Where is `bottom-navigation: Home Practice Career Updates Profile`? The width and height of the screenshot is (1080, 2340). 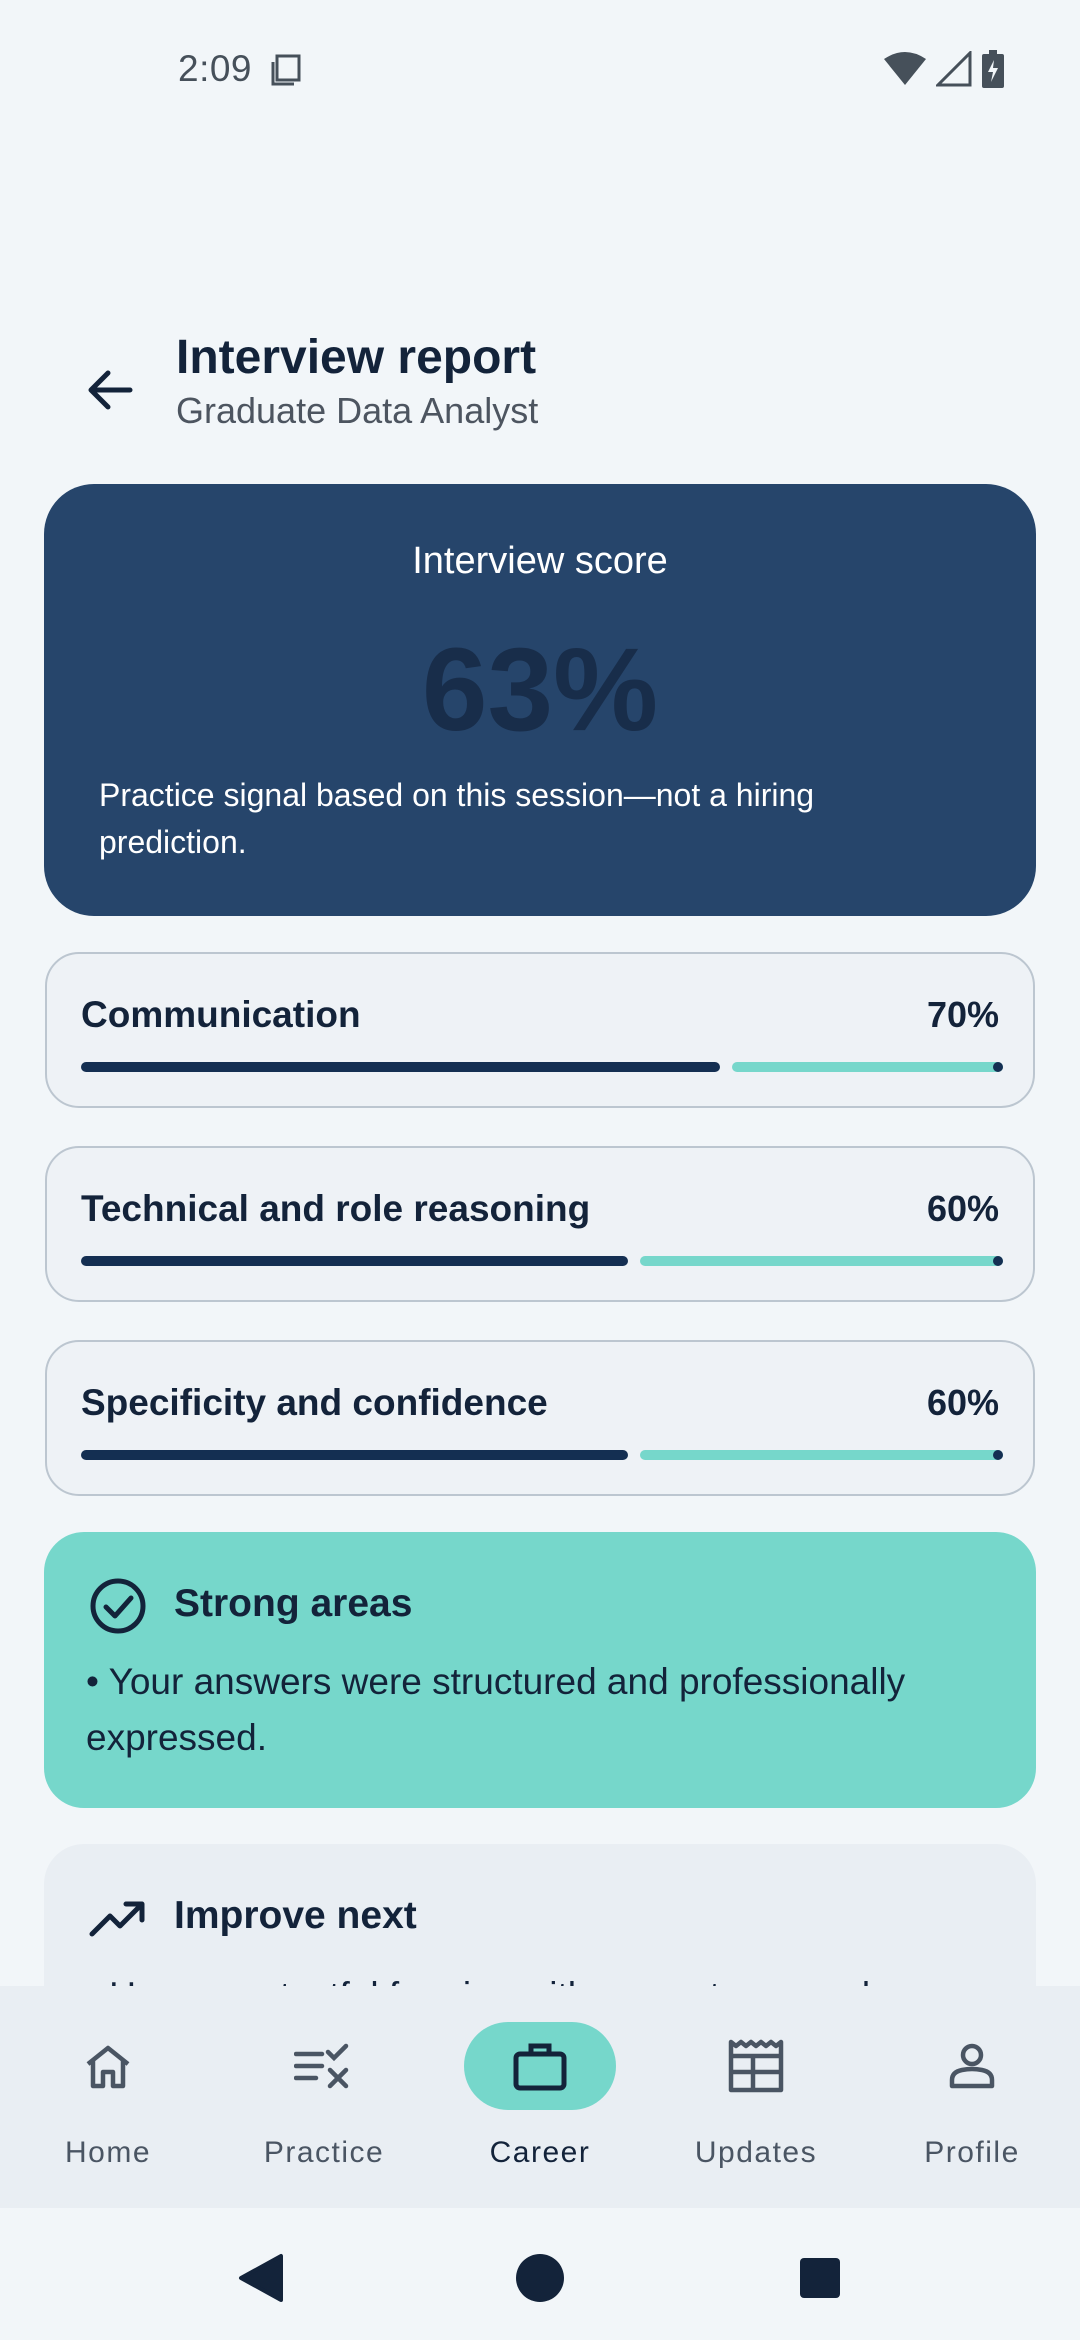 bottom-navigation: Home Practice Career Updates Profile is located at coordinates (540, 2097).